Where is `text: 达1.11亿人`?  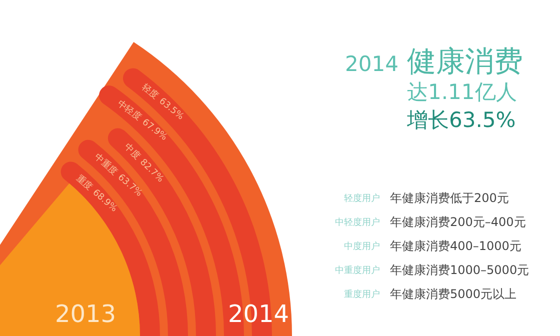
text: 达1.11亿人 is located at coordinates (462, 92).